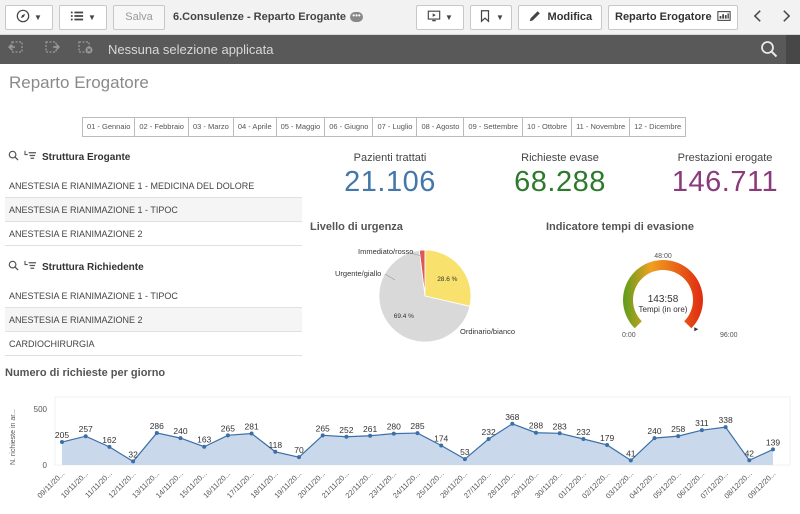 The width and height of the screenshot is (800, 514). What do you see at coordinates (211, 127) in the screenshot?
I see `month-option: 03 - Marzo` at bounding box center [211, 127].